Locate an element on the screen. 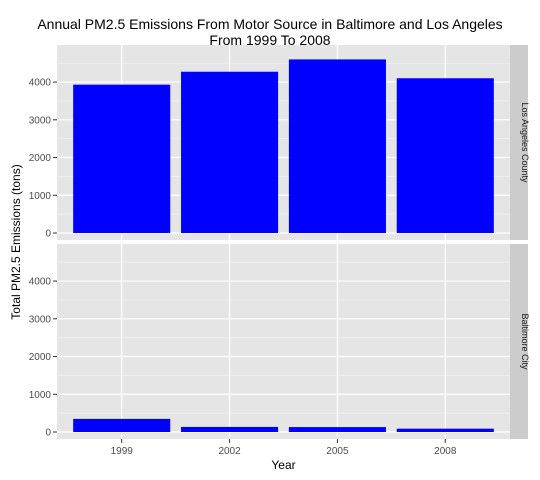  bar-los-angeles-county-1999 is located at coordinates (122, 159).